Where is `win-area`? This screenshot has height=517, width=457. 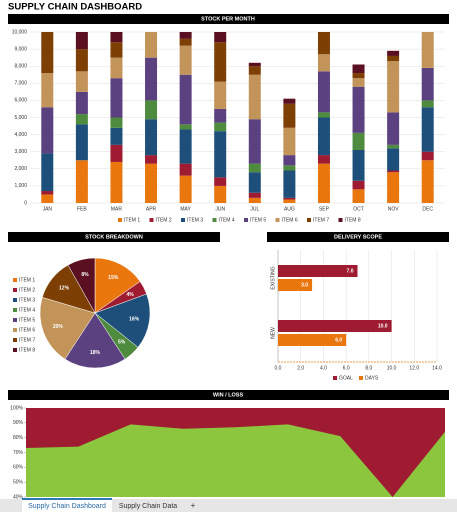 win-area is located at coordinates (235, 460).